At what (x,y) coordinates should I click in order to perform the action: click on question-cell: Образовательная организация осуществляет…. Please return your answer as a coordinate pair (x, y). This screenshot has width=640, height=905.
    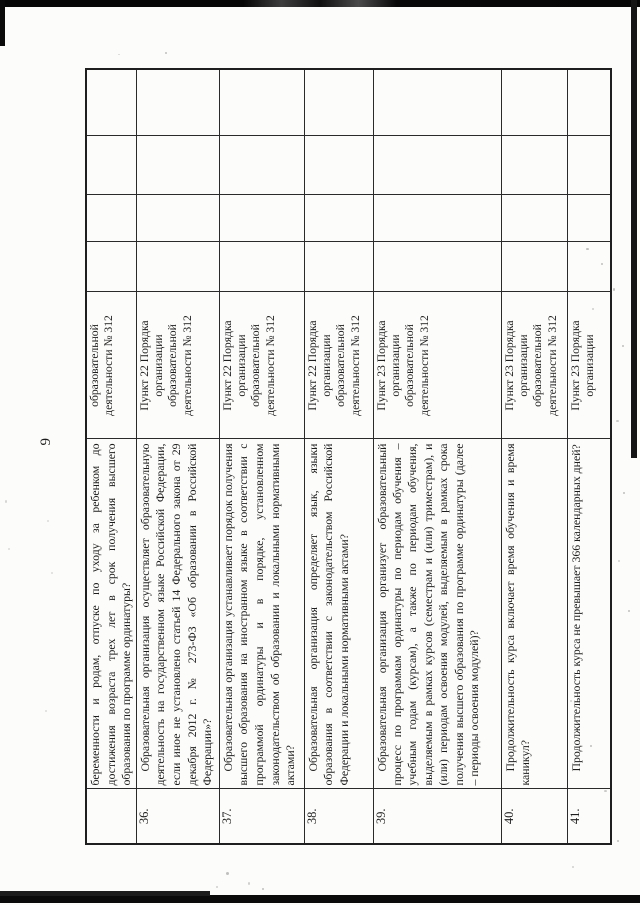
    Looking at the image, I should click on (177, 614).